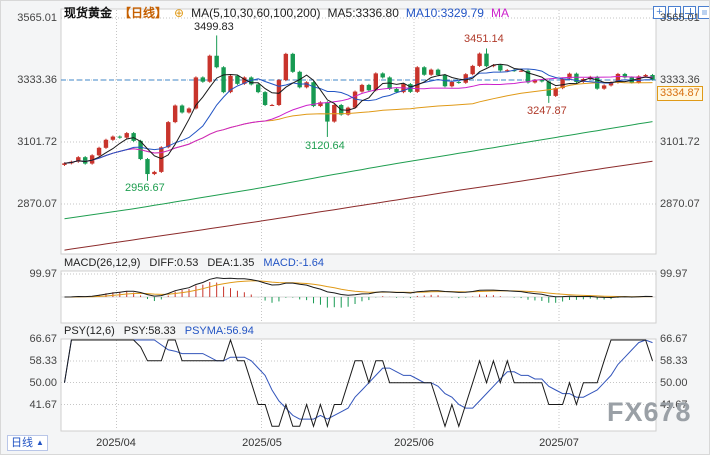 The image size is (710, 455). Describe the element at coordinates (174, 263) in the screenshot. I see `macd-diff-value: DIFF:0.53` at that location.